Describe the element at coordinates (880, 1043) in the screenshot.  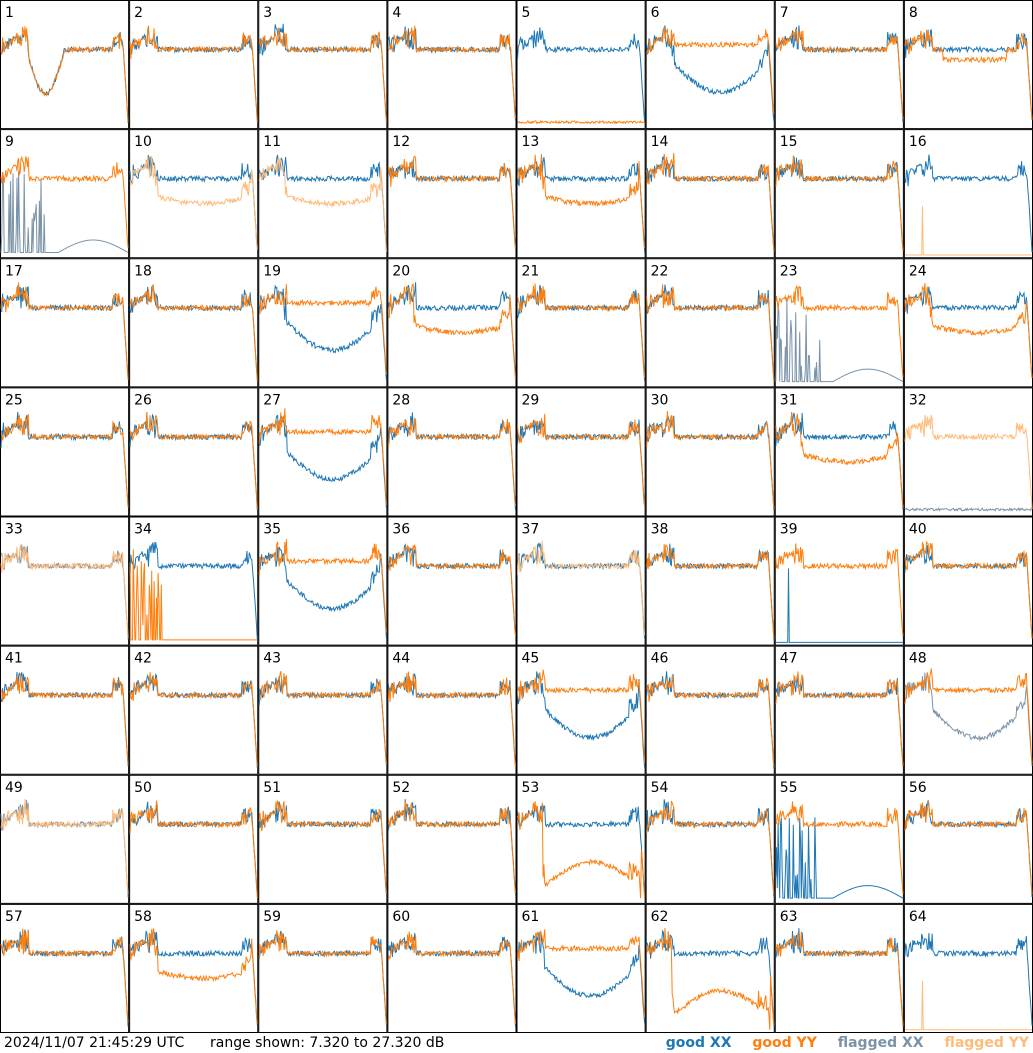
I see `legend-flagged-xx: flagged XX` at that location.